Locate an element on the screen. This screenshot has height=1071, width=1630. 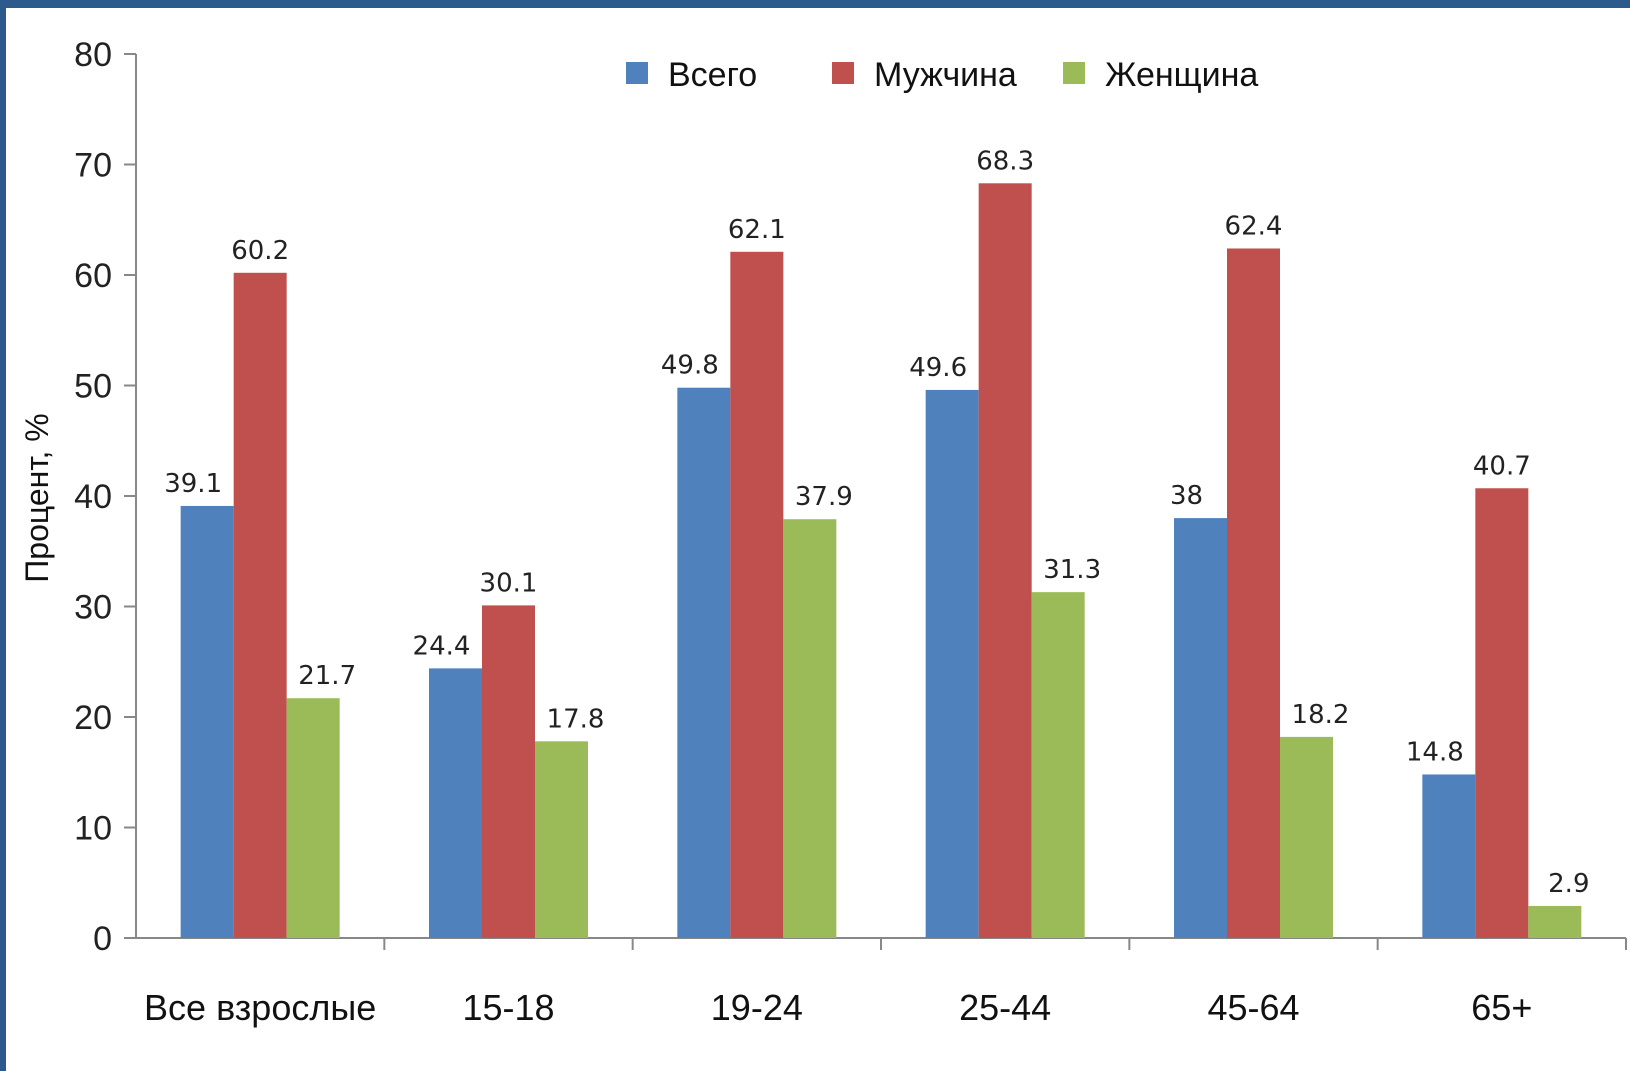
y-tick-label: 70 is located at coordinates (93, 166).